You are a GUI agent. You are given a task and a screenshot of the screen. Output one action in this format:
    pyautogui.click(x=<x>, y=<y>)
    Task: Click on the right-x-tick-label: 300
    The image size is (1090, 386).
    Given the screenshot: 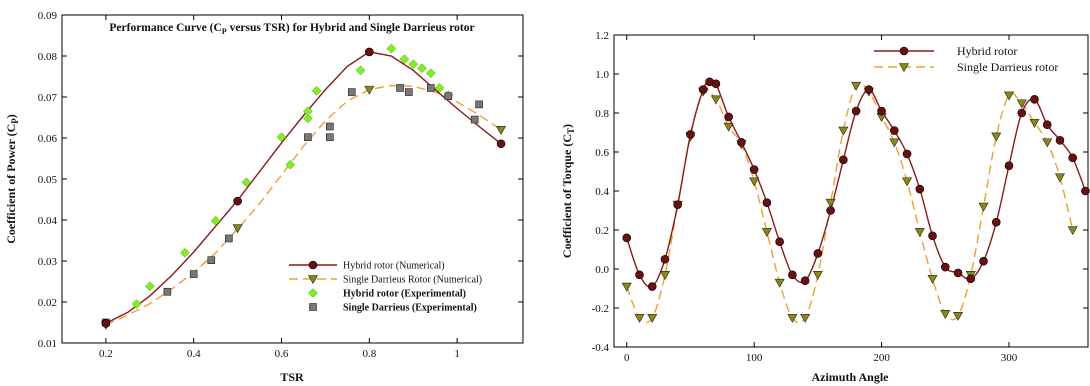 What is the action you would take?
    pyautogui.click(x=1009, y=358)
    